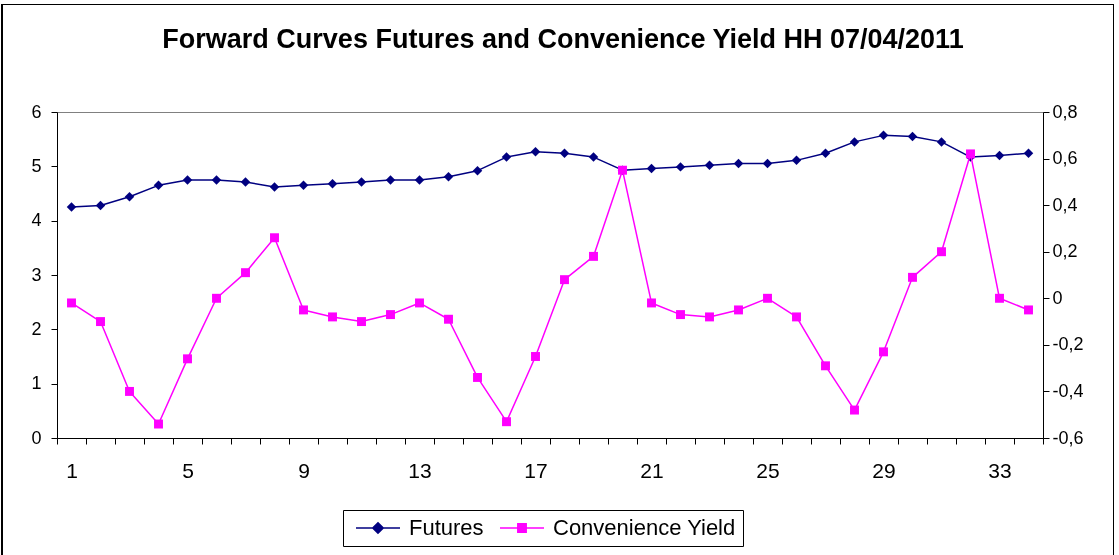 The width and height of the screenshot is (1119, 555). What do you see at coordinates (652, 470) in the screenshot?
I see `x-tick-label: 21` at bounding box center [652, 470].